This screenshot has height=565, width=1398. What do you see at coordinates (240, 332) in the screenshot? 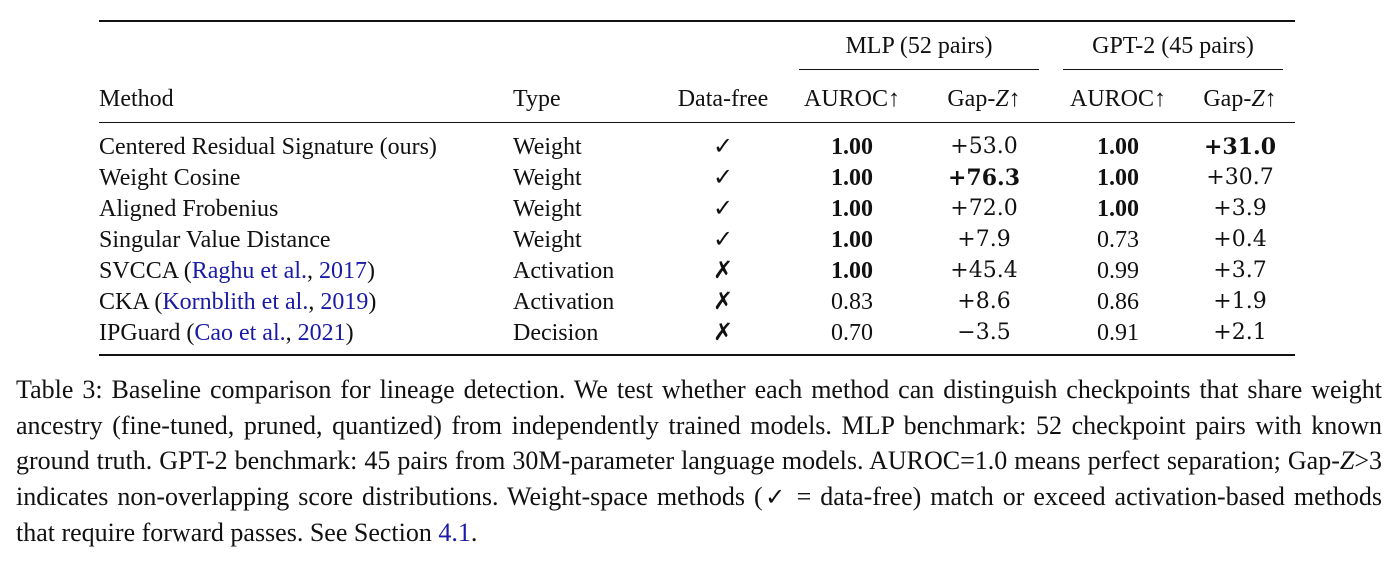
I see `citation-link: Cao et al.` at bounding box center [240, 332].